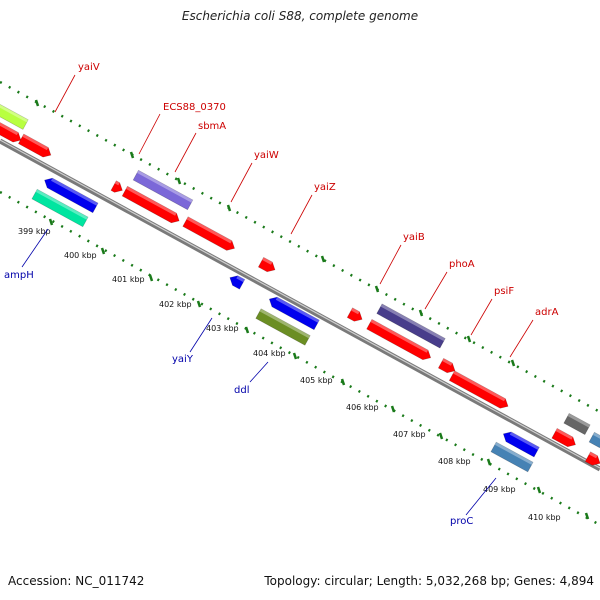  I want to click on gene-label-forward: adrA, so click(547, 312).